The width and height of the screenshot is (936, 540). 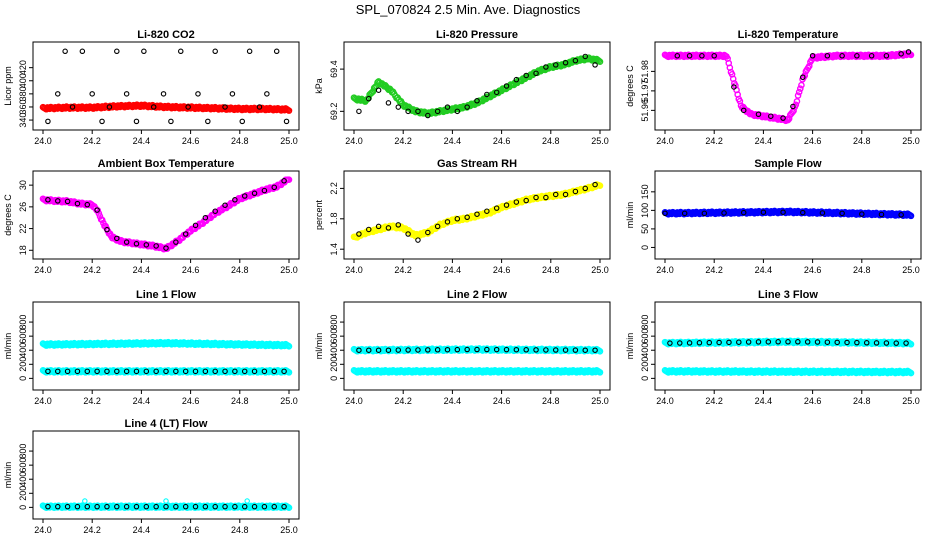 What do you see at coordinates (166, 214) in the screenshot?
I see `plot-marks` at bounding box center [166, 214].